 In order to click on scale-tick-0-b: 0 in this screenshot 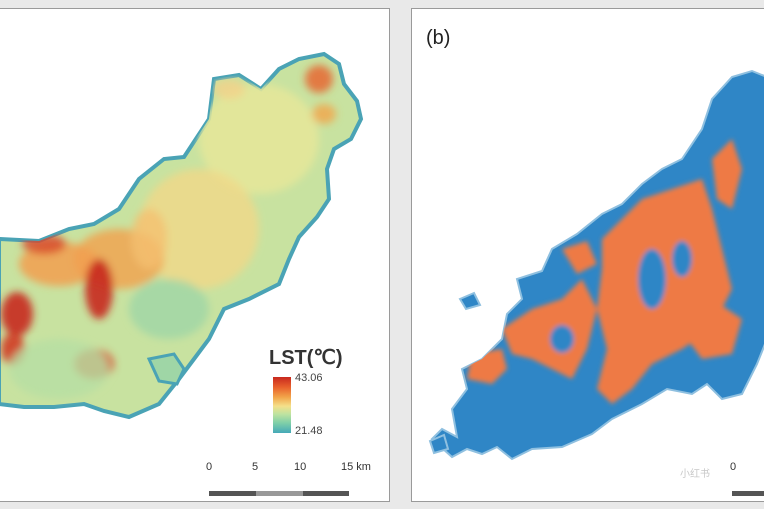, I will do `click(733, 467)`.